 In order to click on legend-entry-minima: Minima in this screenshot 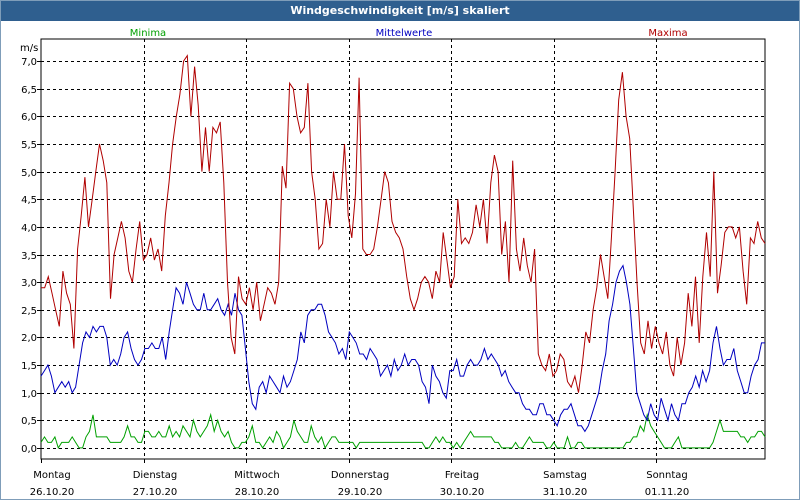, I will do `click(148, 33)`.